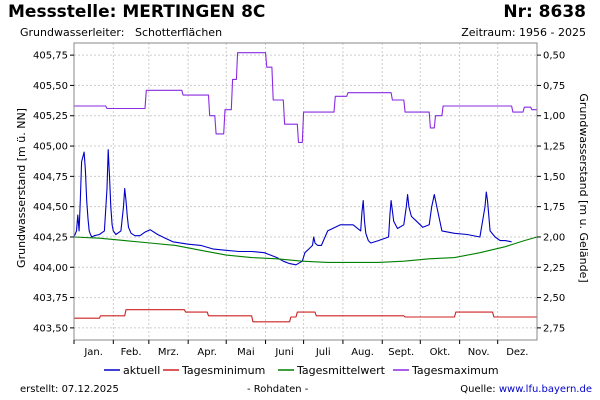 The width and height of the screenshot is (600, 400). Describe the element at coordinates (72, 32) in the screenshot. I see `aquifer-label: Grundwasserleiter:` at that location.